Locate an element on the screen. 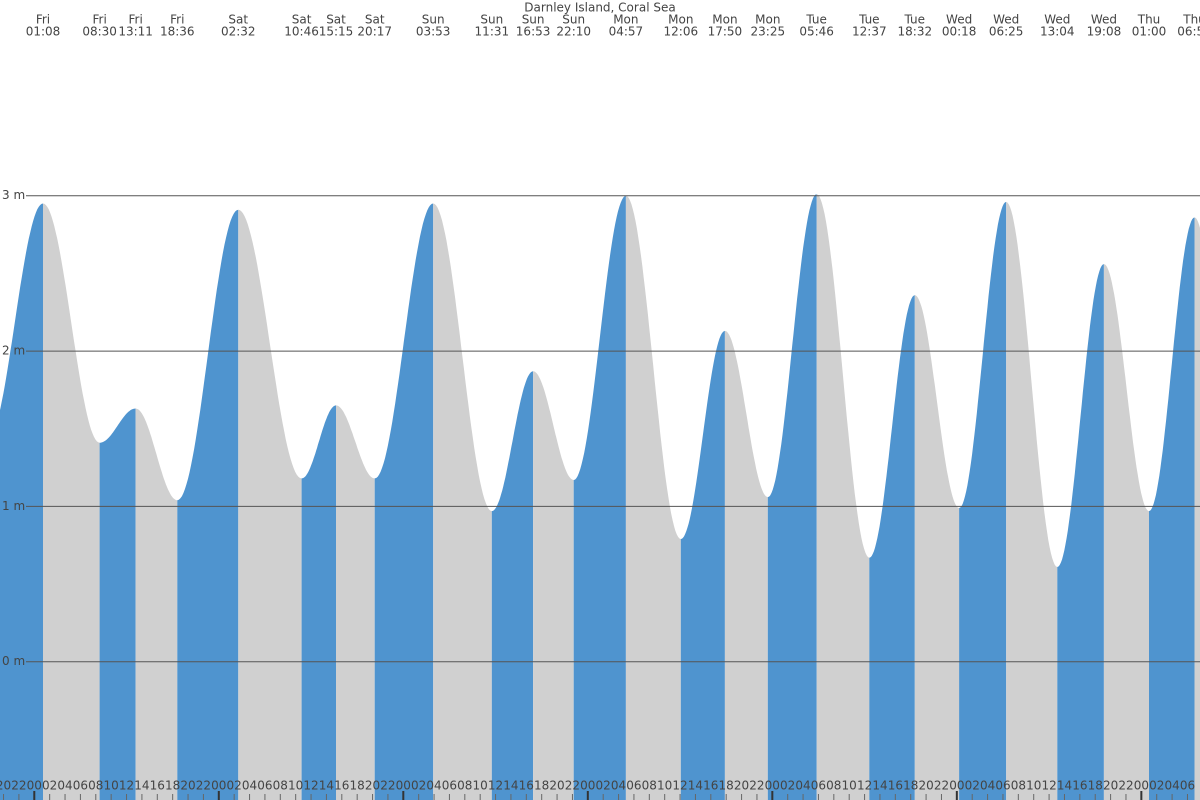  extreme-day: Fri is located at coordinates (177, 20).